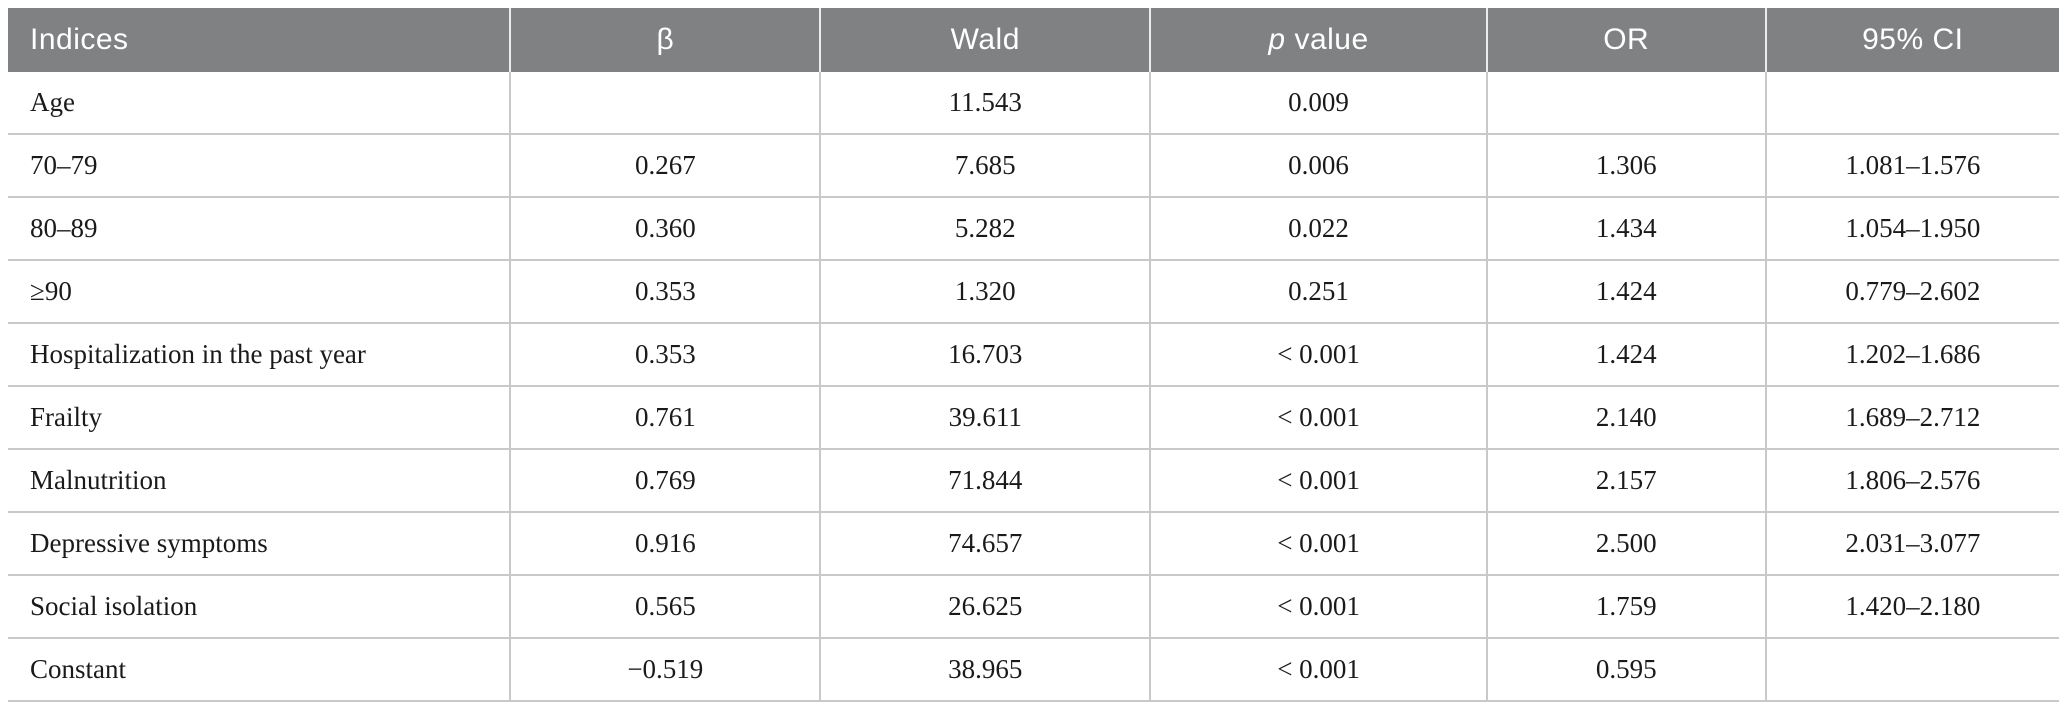  I want to click on cell-beta: 0.761, so click(665, 418).